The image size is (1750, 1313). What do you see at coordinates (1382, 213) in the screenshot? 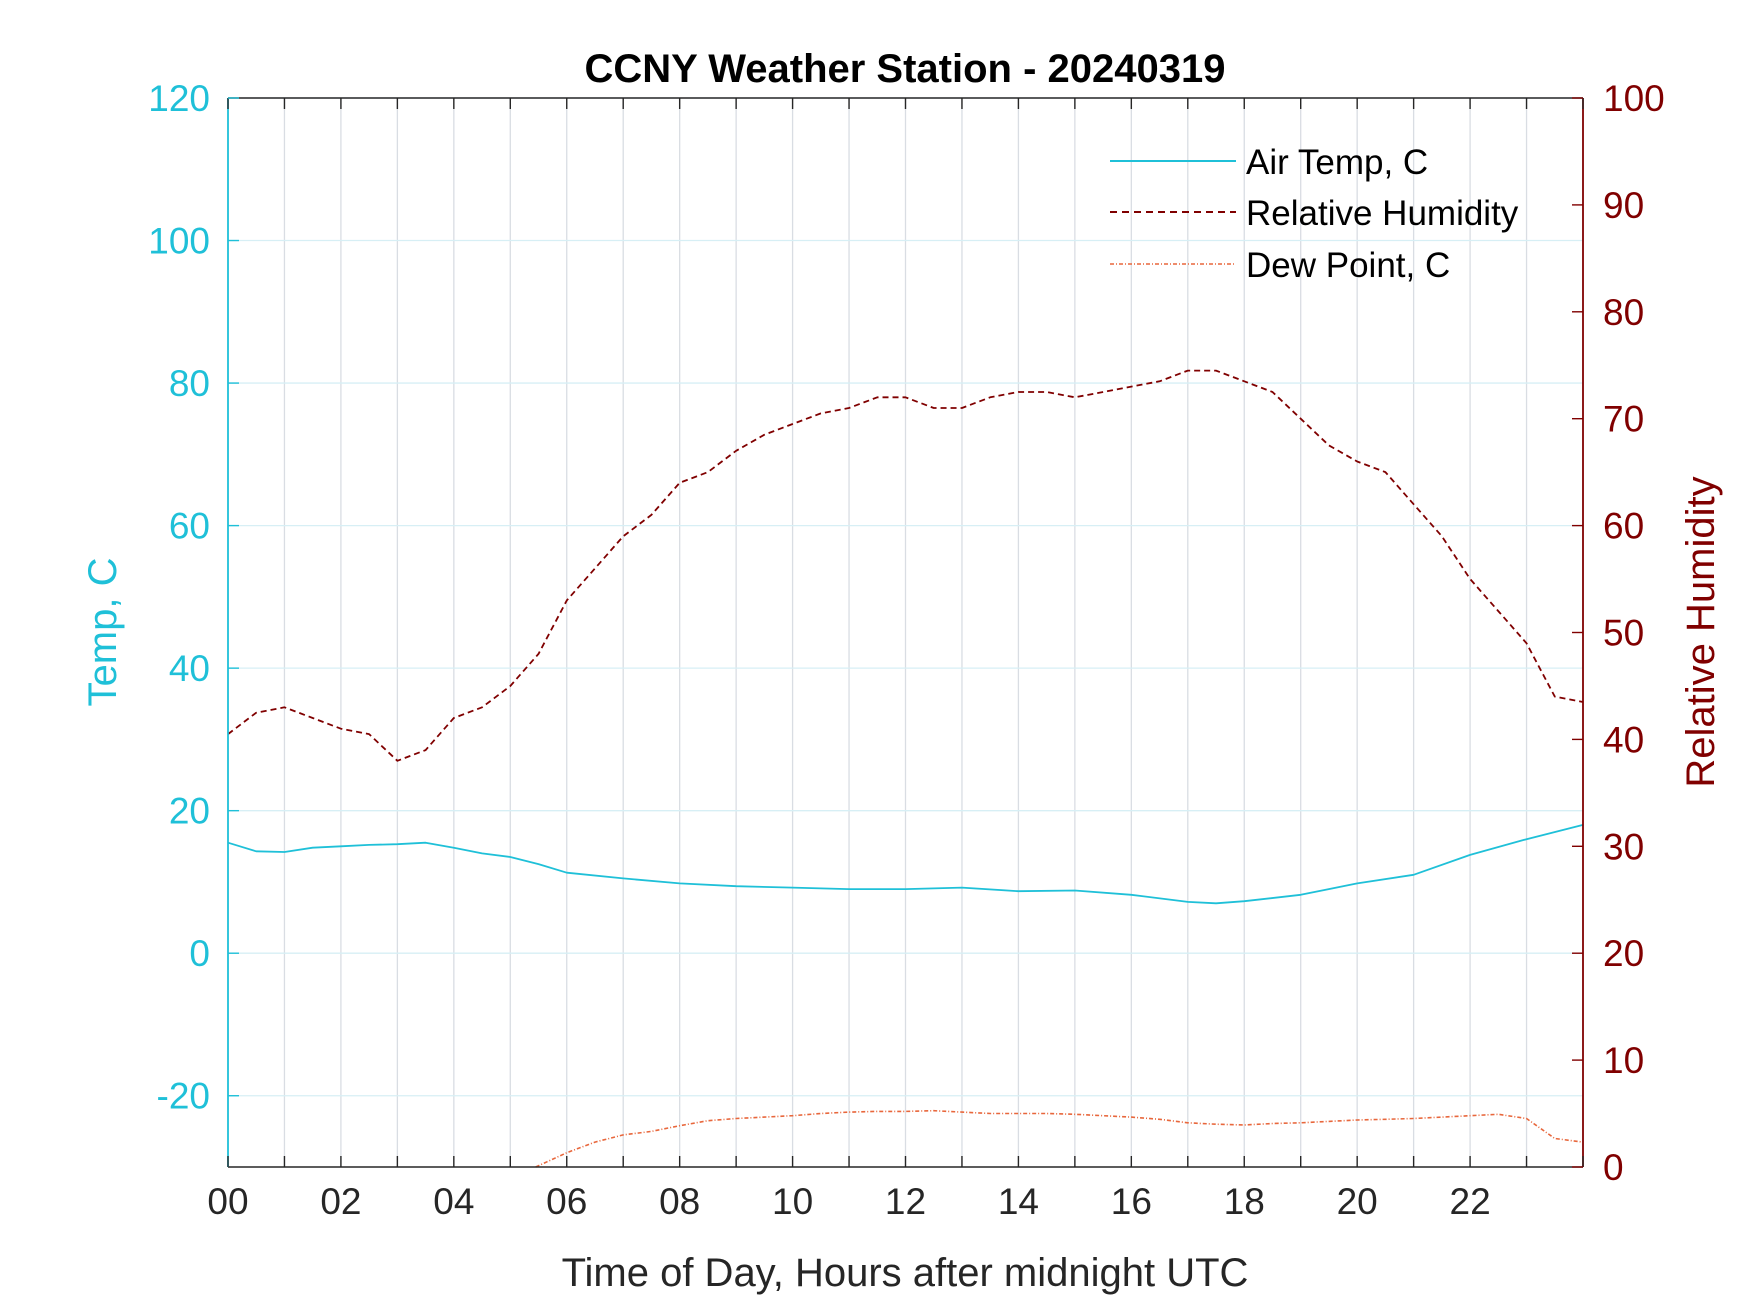
I see `legend-label-humidity: Relative Humidity` at bounding box center [1382, 213].